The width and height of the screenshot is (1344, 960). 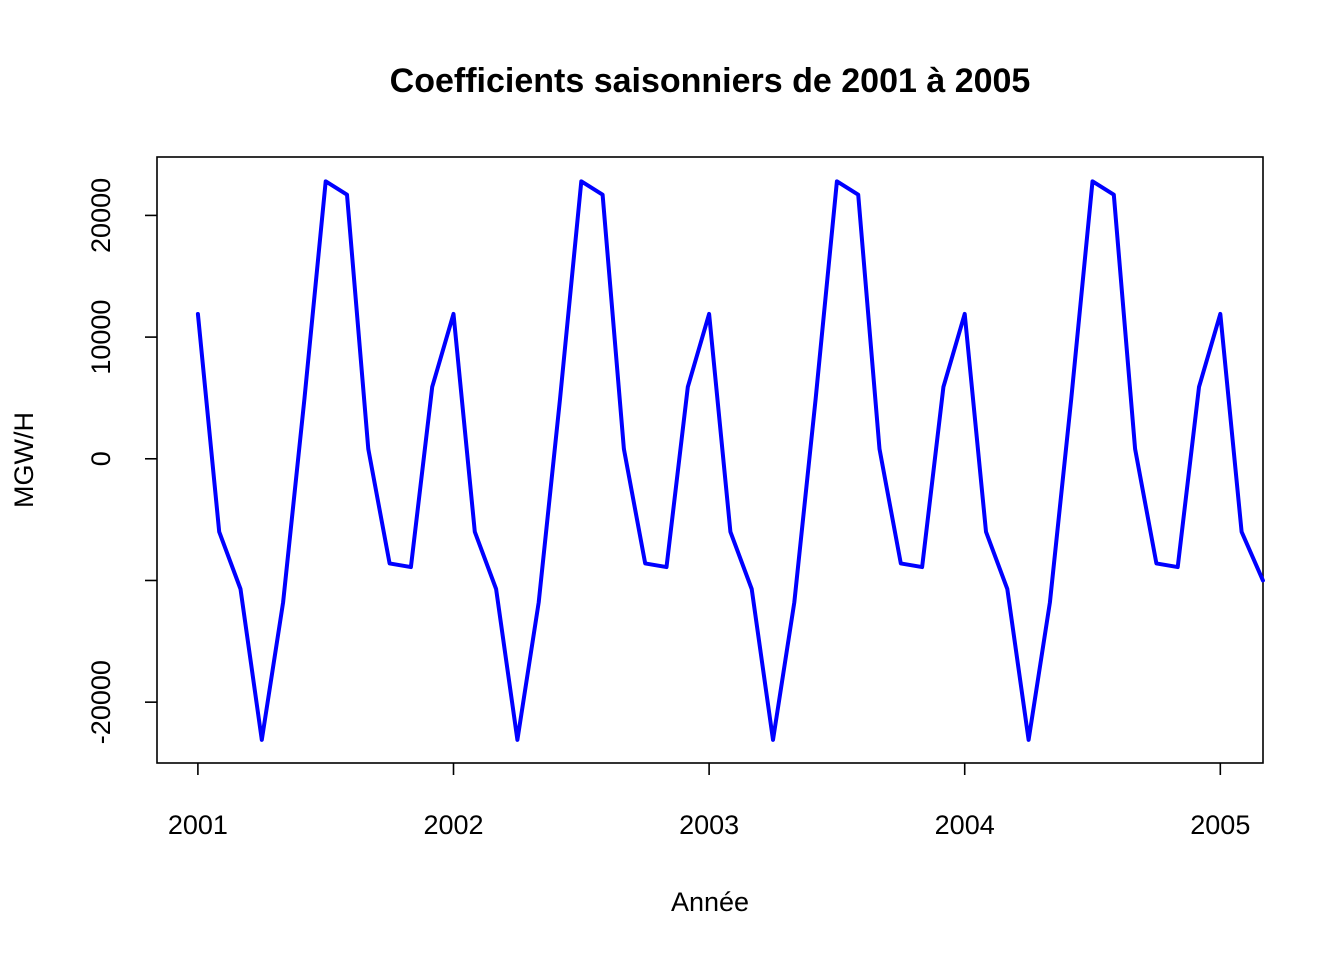 What do you see at coordinates (198, 825) in the screenshot?
I see `x-tick-label: 2001` at bounding box center [198, 825].